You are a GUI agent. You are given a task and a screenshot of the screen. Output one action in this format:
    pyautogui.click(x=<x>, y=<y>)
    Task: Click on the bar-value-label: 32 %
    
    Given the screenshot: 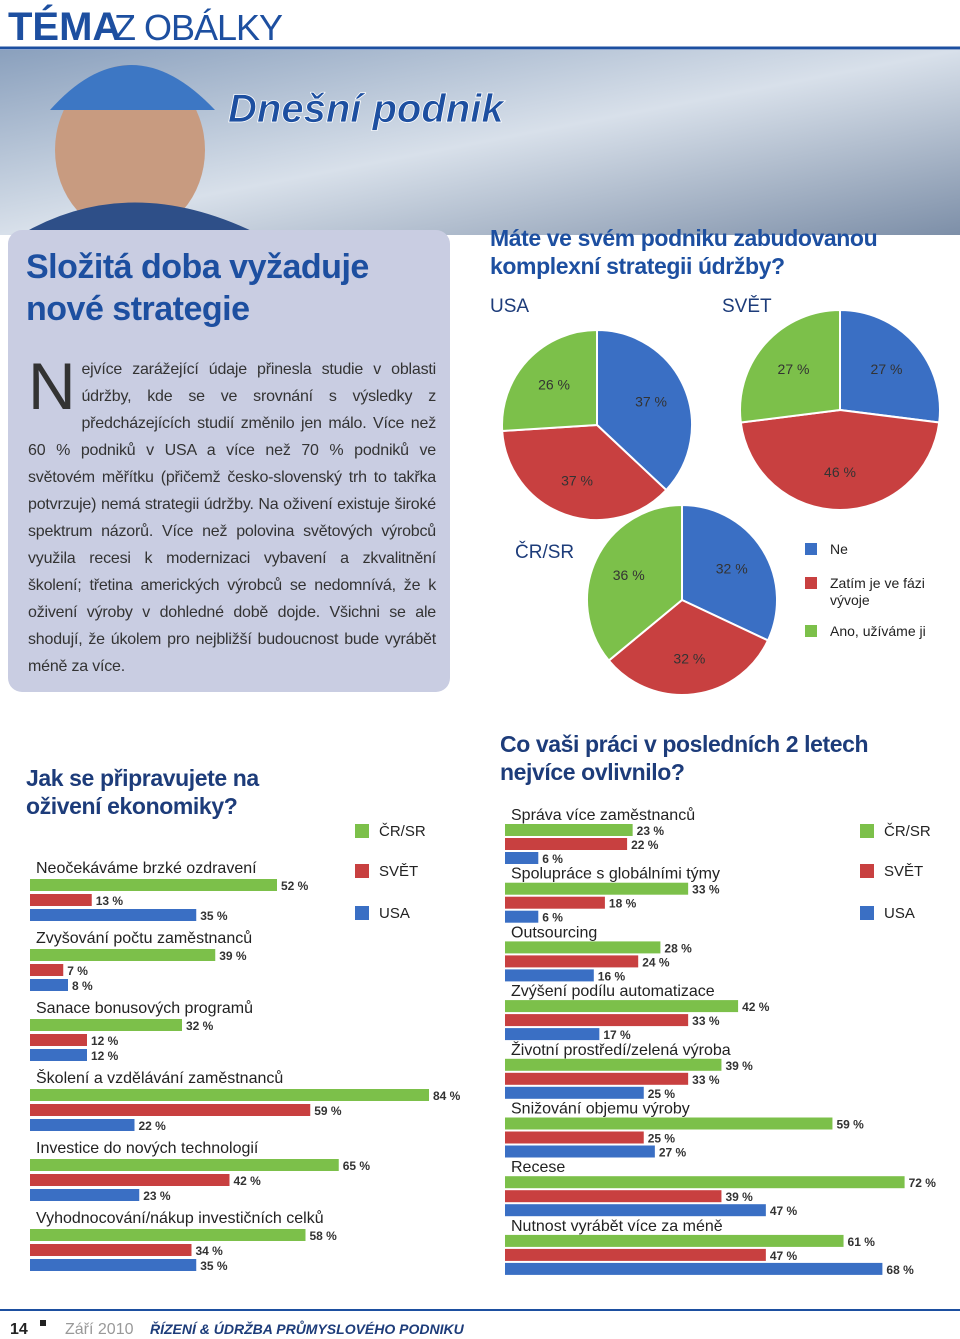 What is the action you would take?
    pyautogui.click(x=200, y=1026)
    